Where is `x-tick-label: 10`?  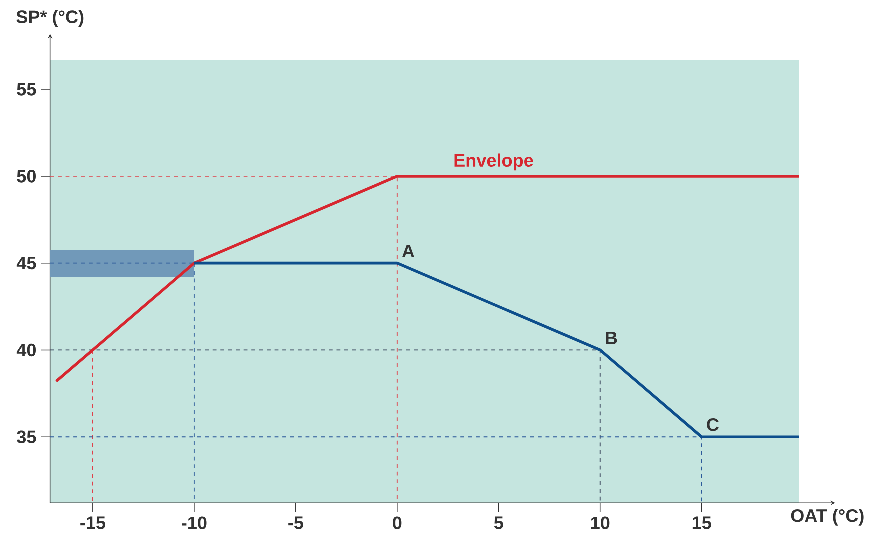 x-tick-label: 10 is located at coordinates (600, 523).